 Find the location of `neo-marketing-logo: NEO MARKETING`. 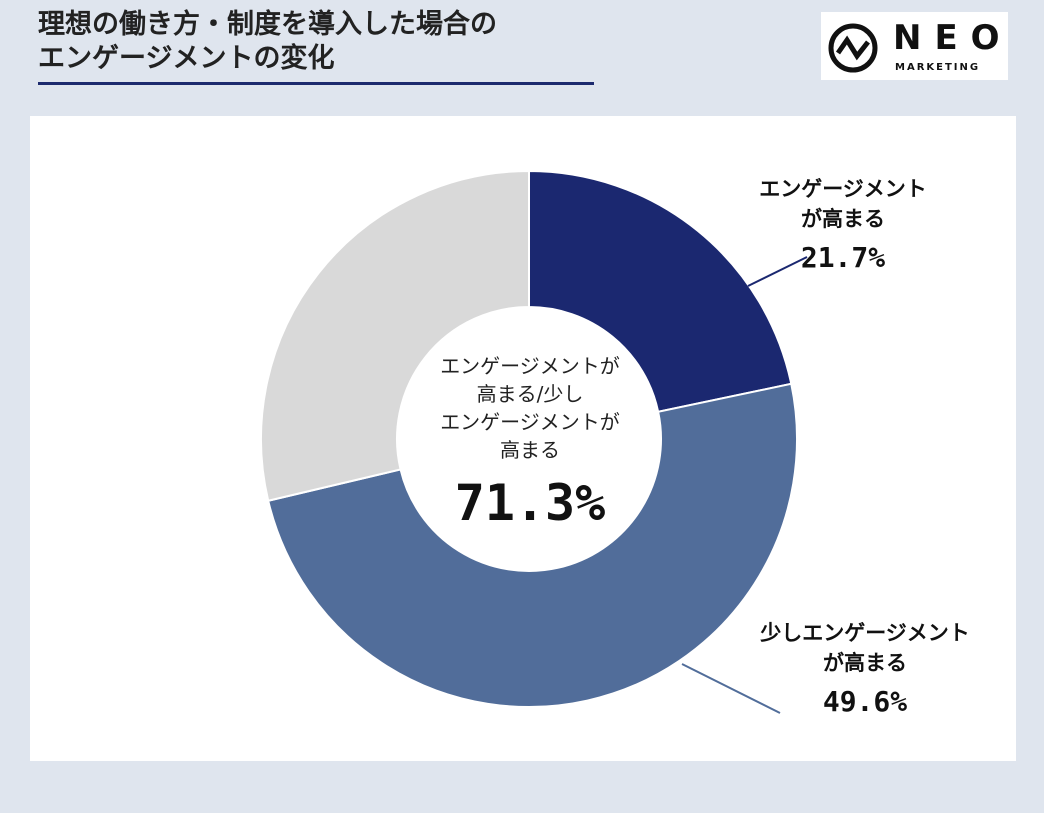

neo-marketing-logo: NEO MARKETING is located at coordinates (914, 46).